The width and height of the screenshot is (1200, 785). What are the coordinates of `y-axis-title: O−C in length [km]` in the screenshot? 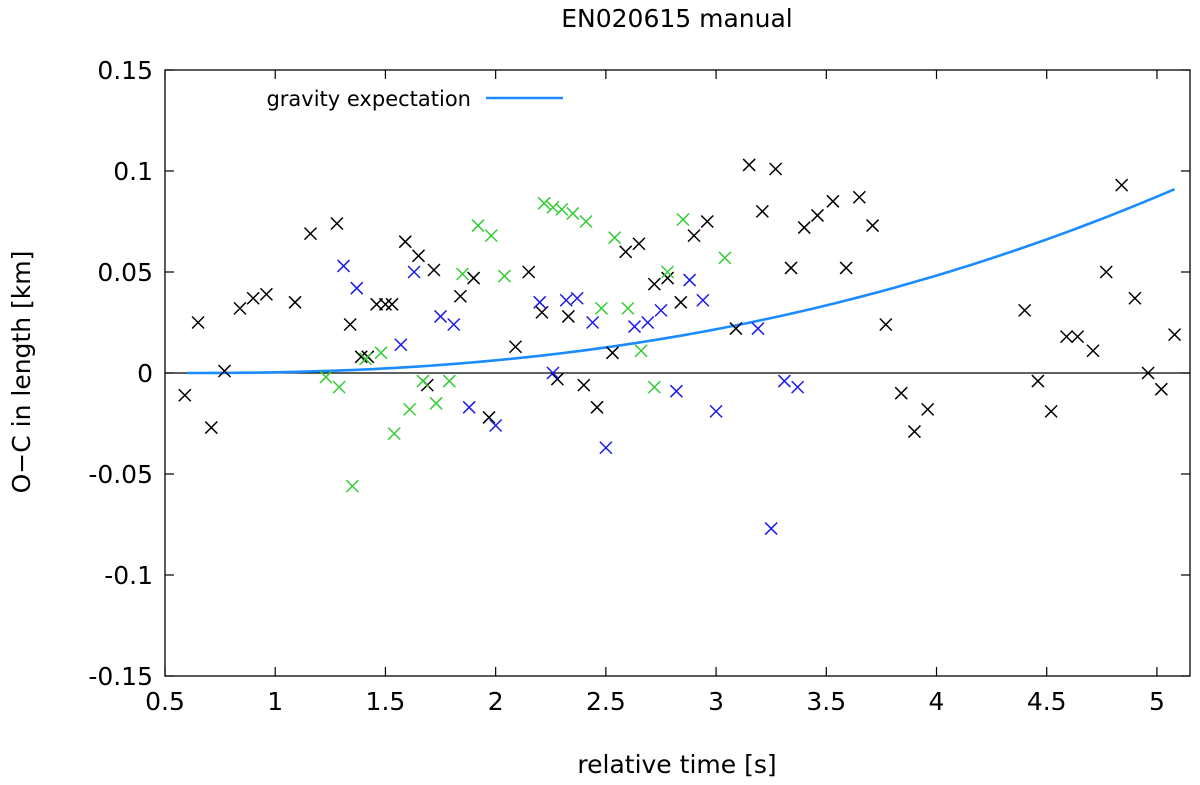 It's located at (21, 372).